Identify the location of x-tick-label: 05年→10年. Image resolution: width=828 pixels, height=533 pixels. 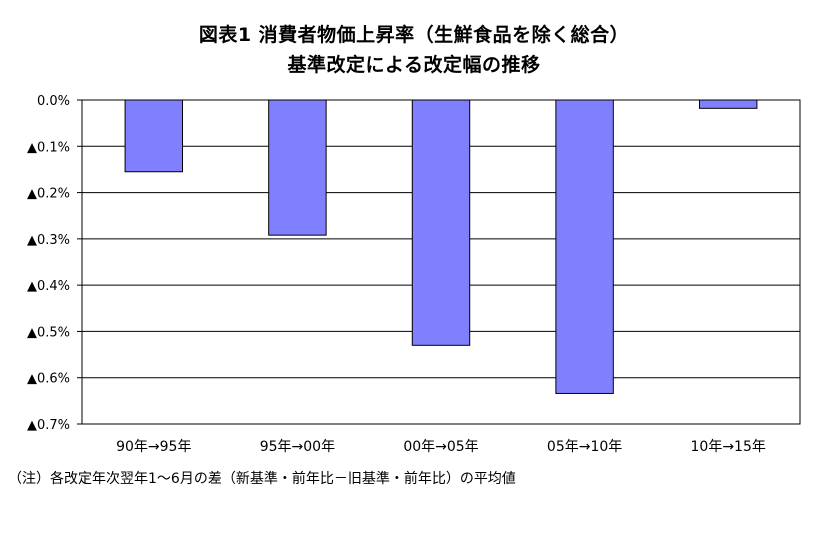
(584, 447).